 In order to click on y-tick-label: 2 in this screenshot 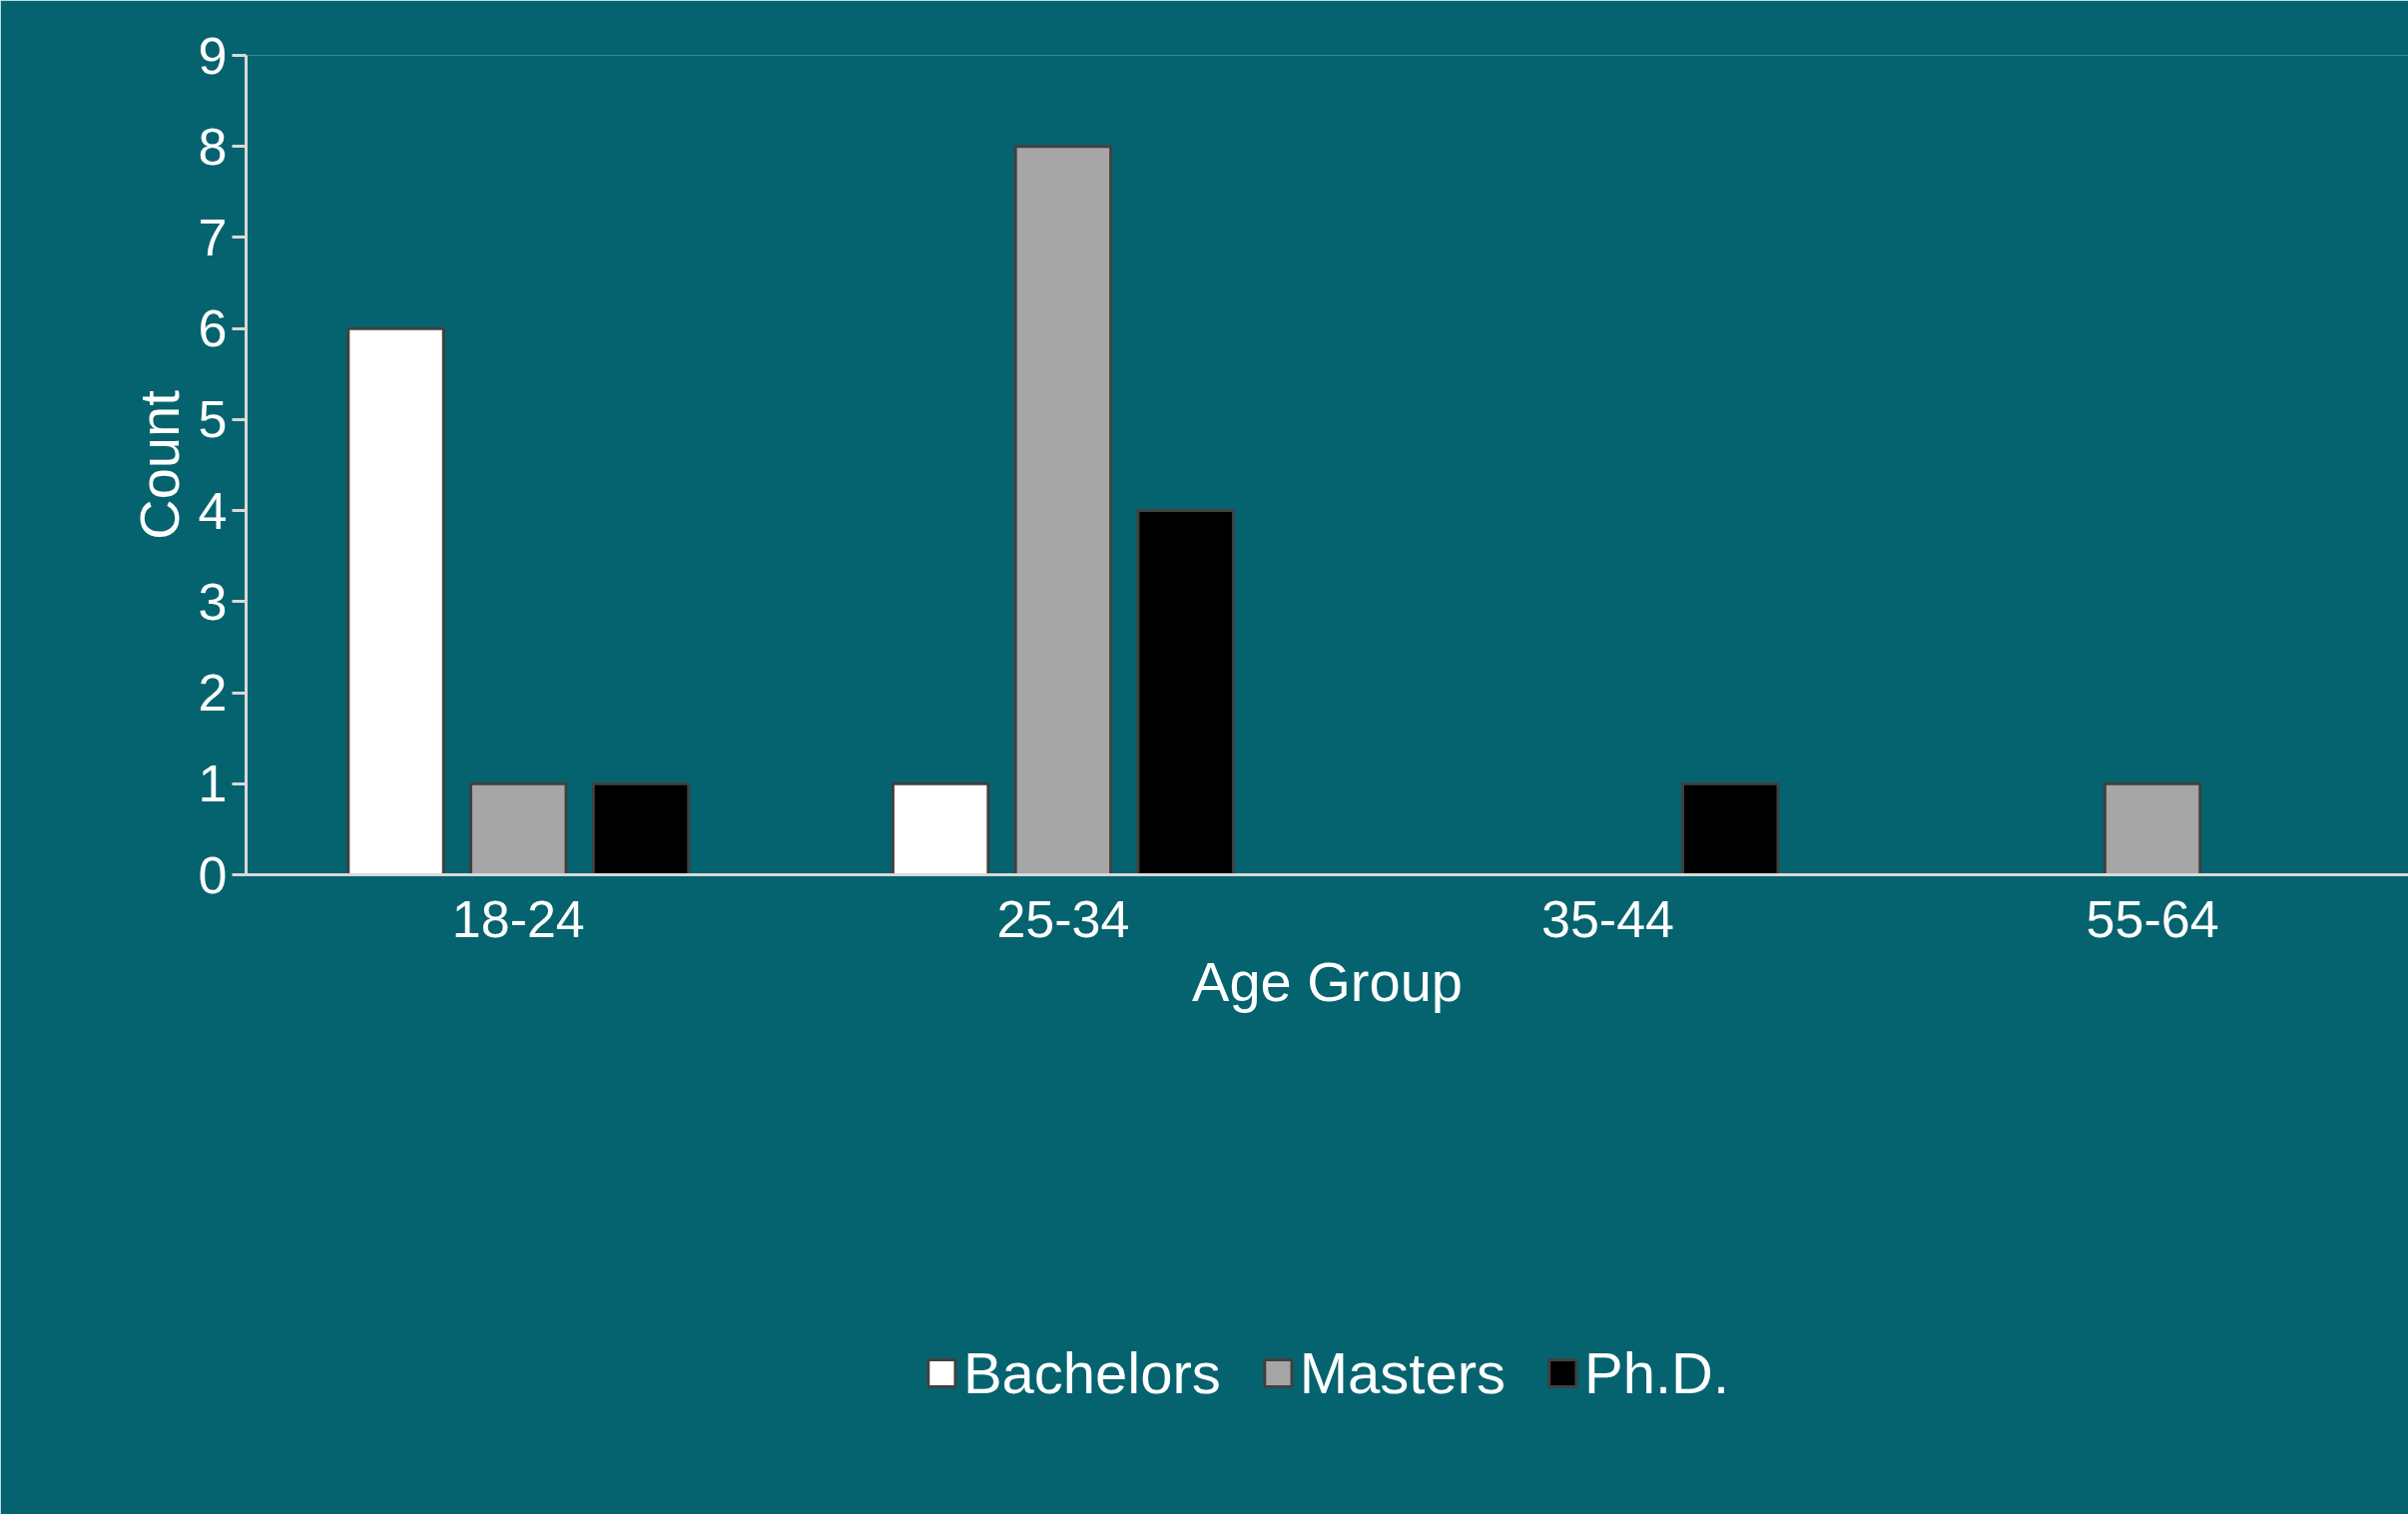, I will do `click(213, 693)`.